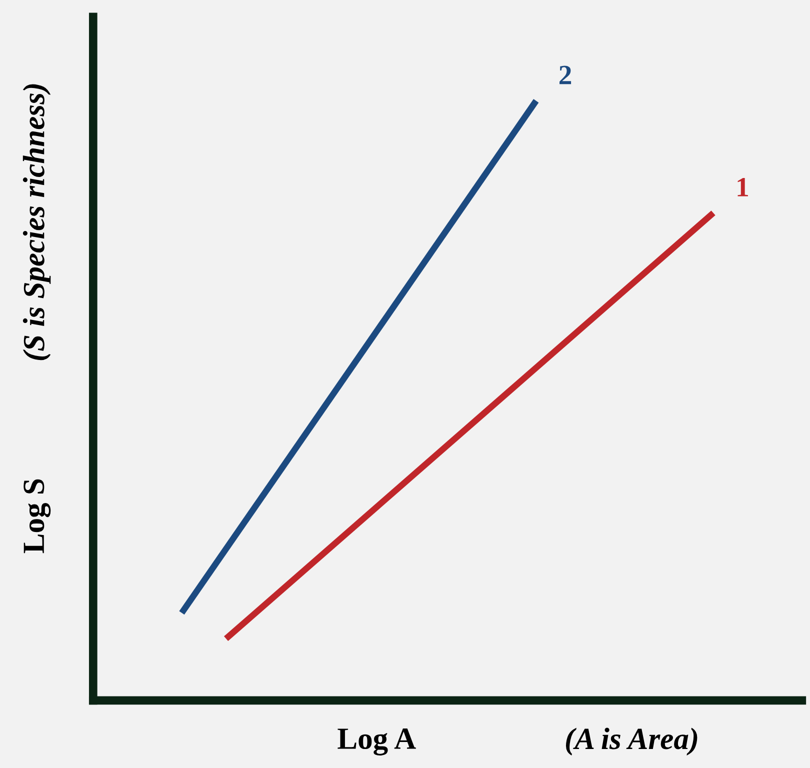  I want to click on series-label: 2, so click(566, 75).